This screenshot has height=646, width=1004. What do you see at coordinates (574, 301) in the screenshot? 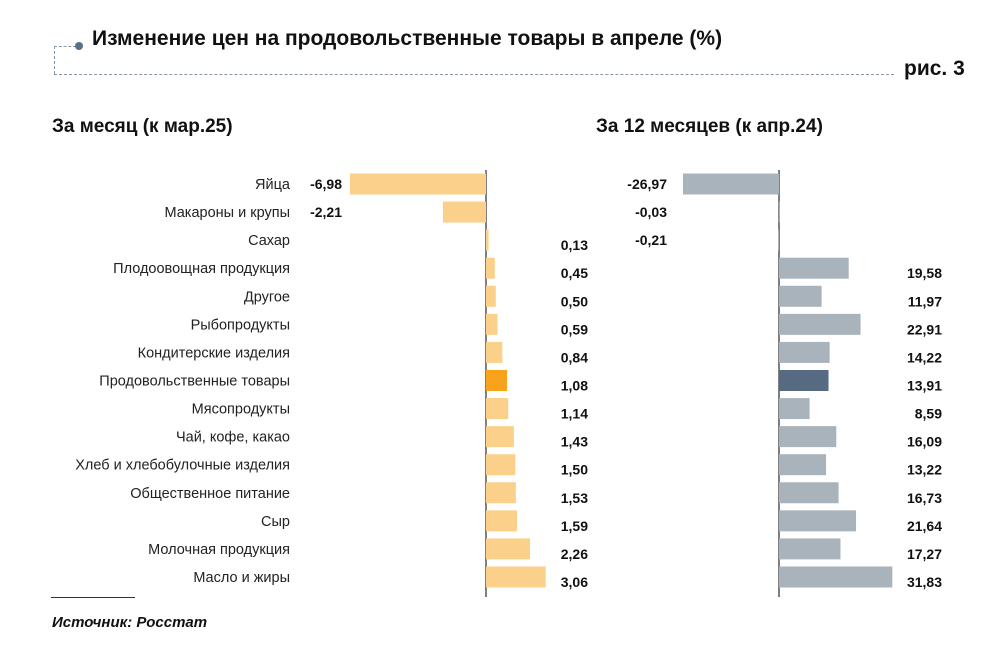
I see `value-label: 0,50` at bounding box center [574, 301].